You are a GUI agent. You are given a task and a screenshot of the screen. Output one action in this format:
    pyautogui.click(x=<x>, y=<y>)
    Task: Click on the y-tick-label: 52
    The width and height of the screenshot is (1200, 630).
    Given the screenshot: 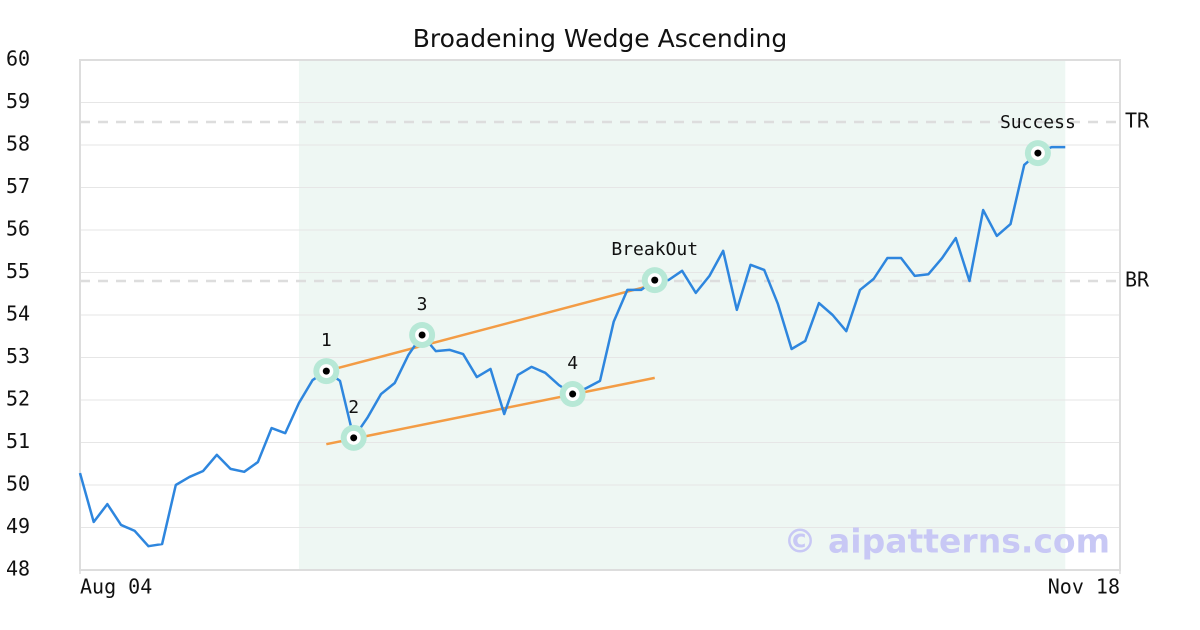 What is the action you would take?
    pyautogui.click(x=18, y=399)
    